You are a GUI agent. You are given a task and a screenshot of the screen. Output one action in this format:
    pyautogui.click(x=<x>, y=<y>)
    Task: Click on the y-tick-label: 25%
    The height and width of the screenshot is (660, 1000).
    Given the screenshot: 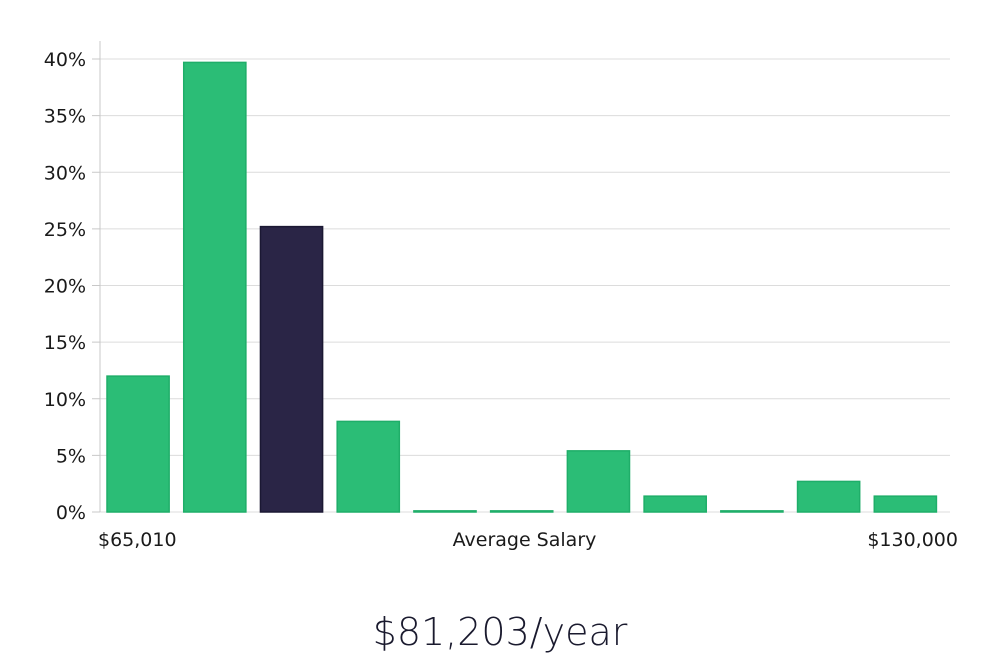 What is the action you would take?
    pyautogui.click(x=65, y=230)
    